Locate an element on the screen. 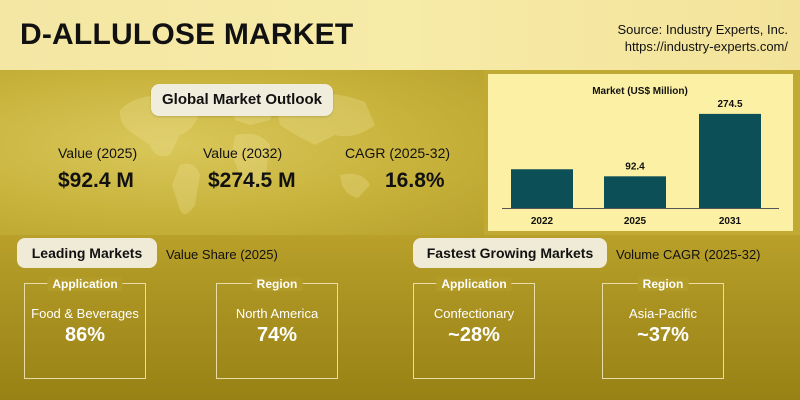 This screenshot has width=800, height=400. leading-application-card: Application Food & Beverages 86% is located at coordinates (85, 328).